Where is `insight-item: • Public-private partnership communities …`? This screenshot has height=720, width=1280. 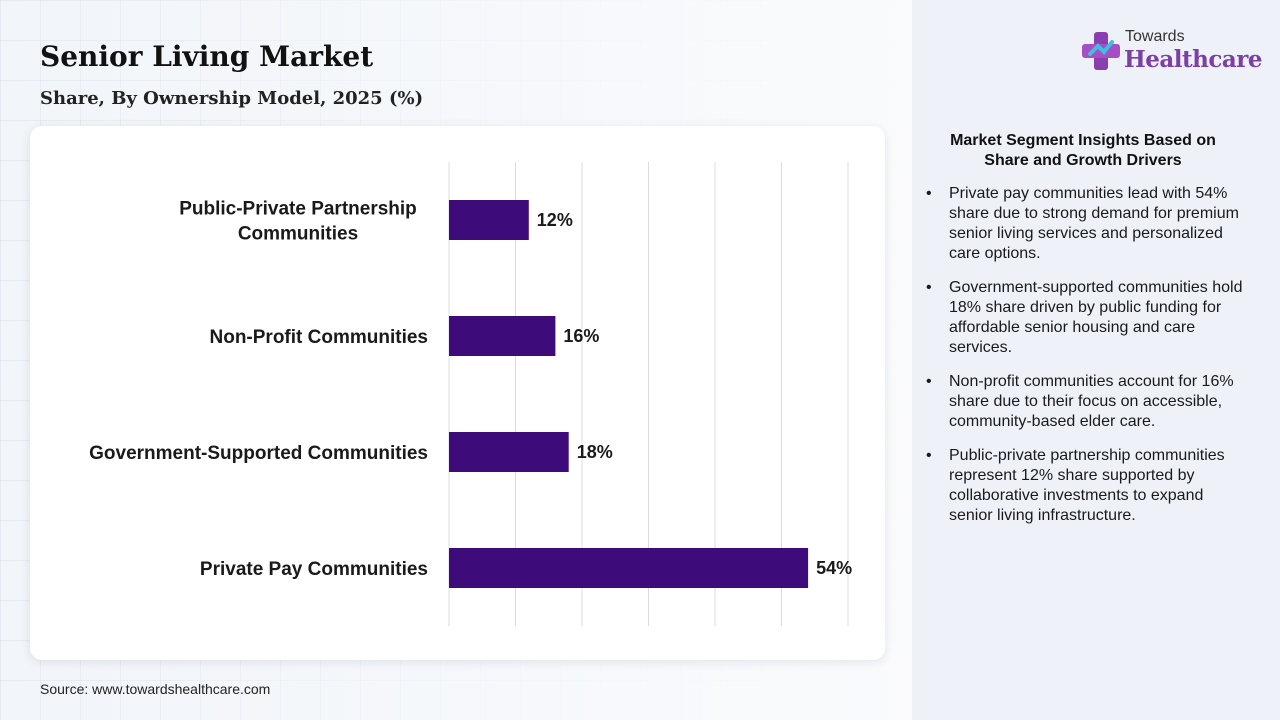
insight-item: • Public-private partnership communities … is located at coordinates (1086, 486).